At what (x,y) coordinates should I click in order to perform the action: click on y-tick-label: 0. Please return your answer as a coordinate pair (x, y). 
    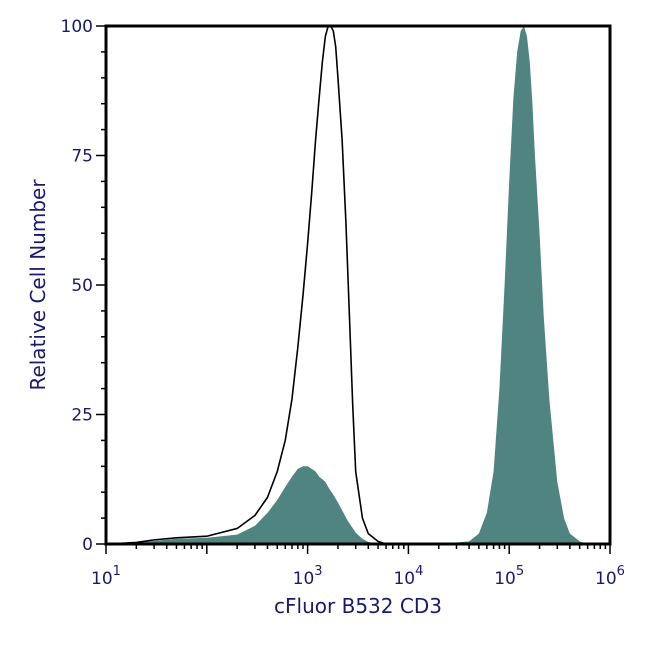
    Looking at the image, I should click on (87, 545).